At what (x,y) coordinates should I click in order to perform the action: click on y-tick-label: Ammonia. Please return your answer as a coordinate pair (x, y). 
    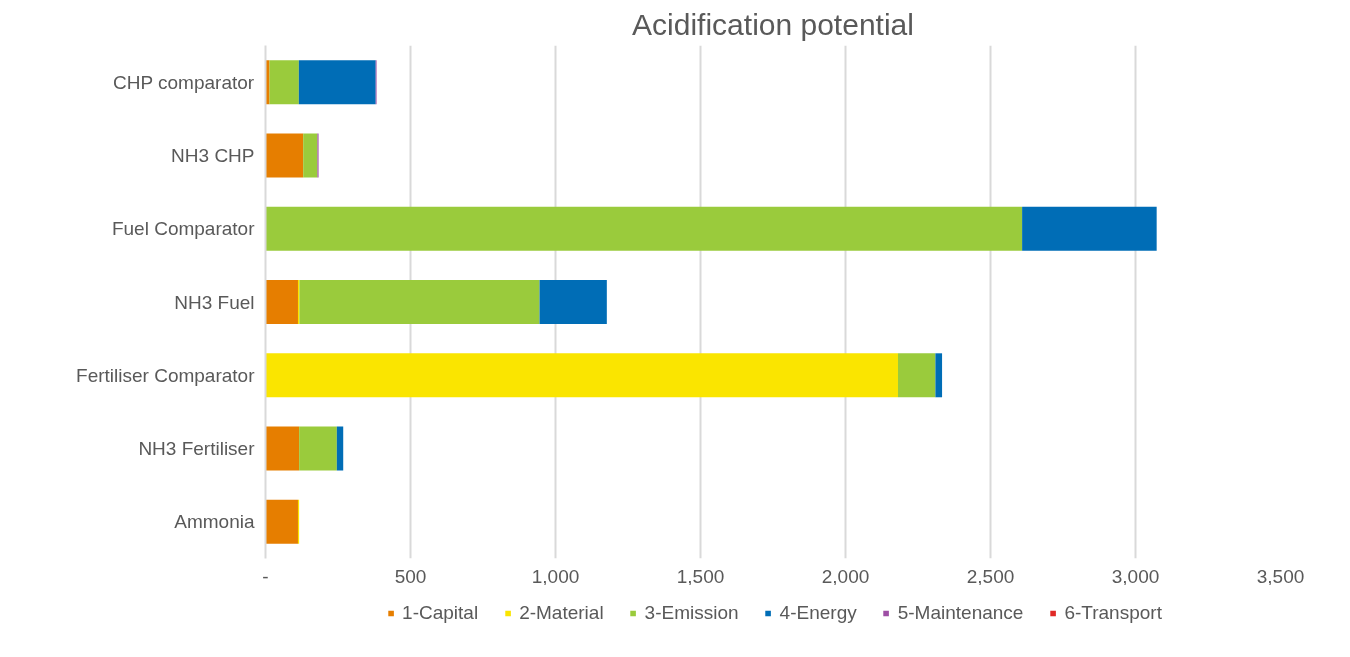
    Looking at the image, I should click on (214, 522).